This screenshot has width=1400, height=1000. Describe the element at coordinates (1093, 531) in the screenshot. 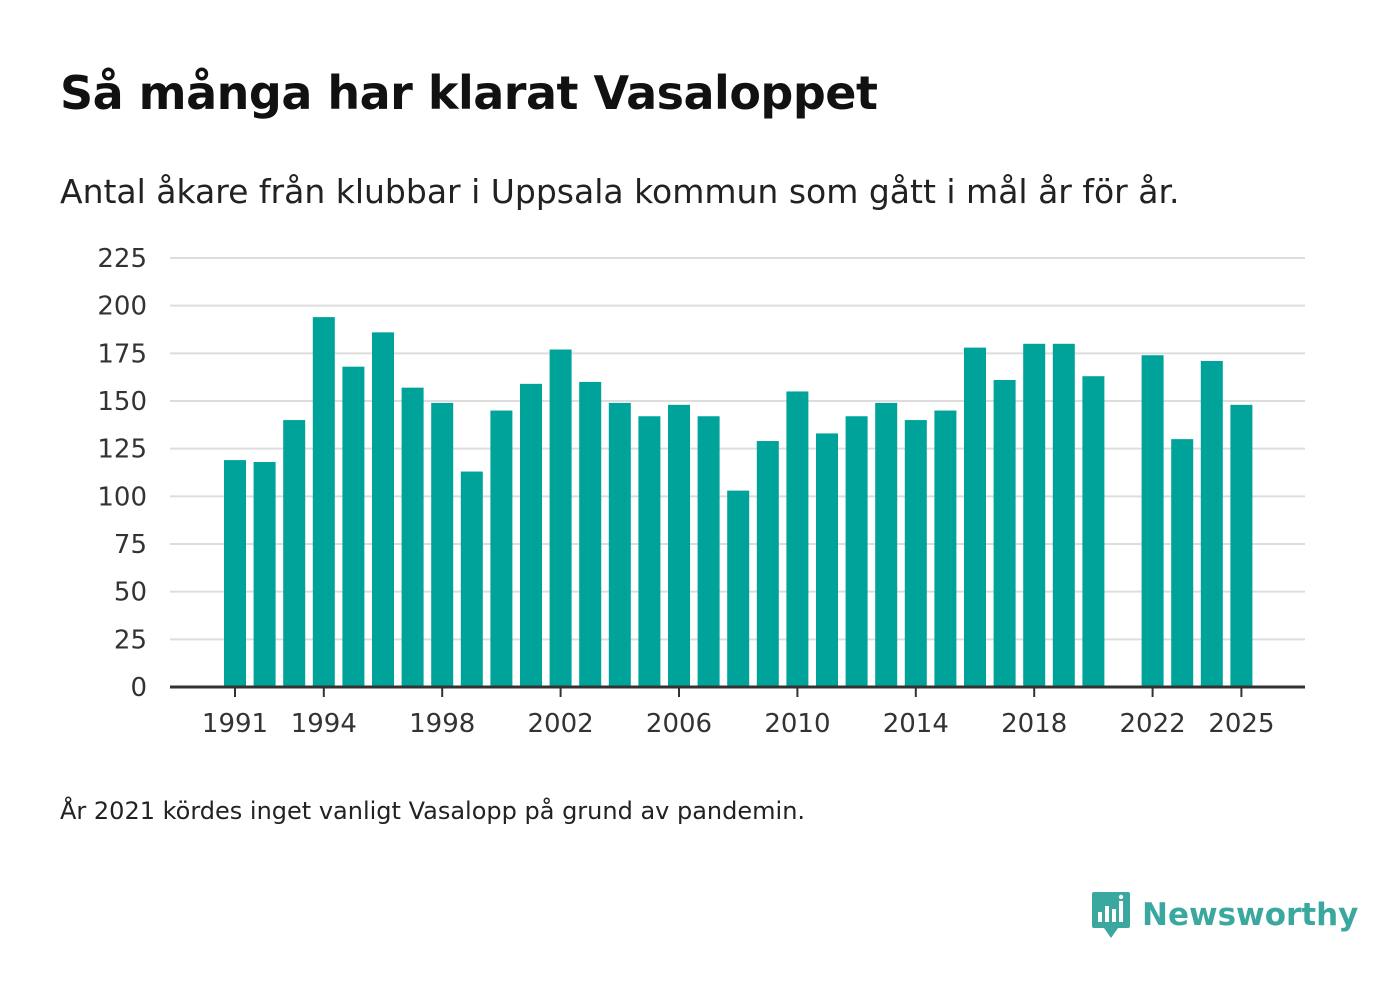

I see `bar-2020` at that location.